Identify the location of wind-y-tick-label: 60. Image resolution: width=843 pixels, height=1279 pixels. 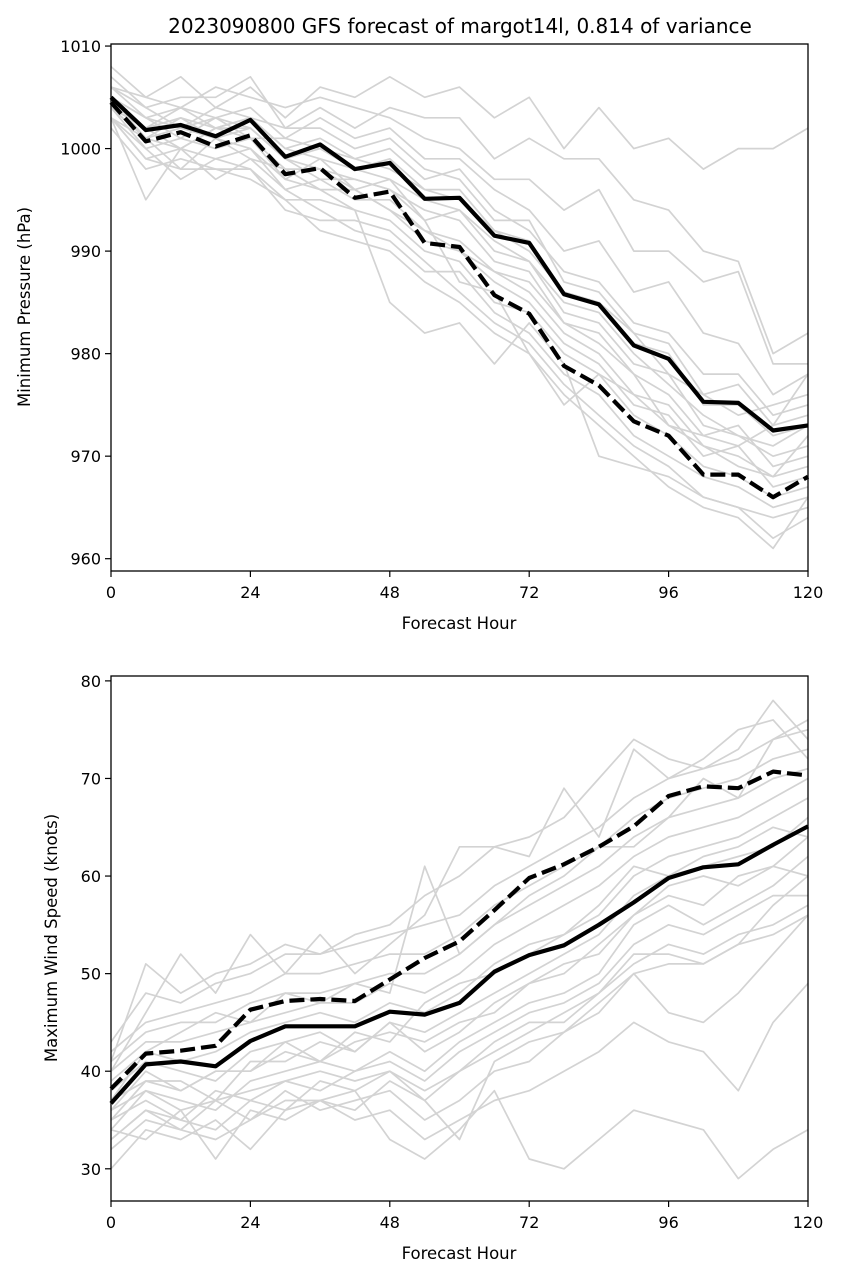
(91, 876).